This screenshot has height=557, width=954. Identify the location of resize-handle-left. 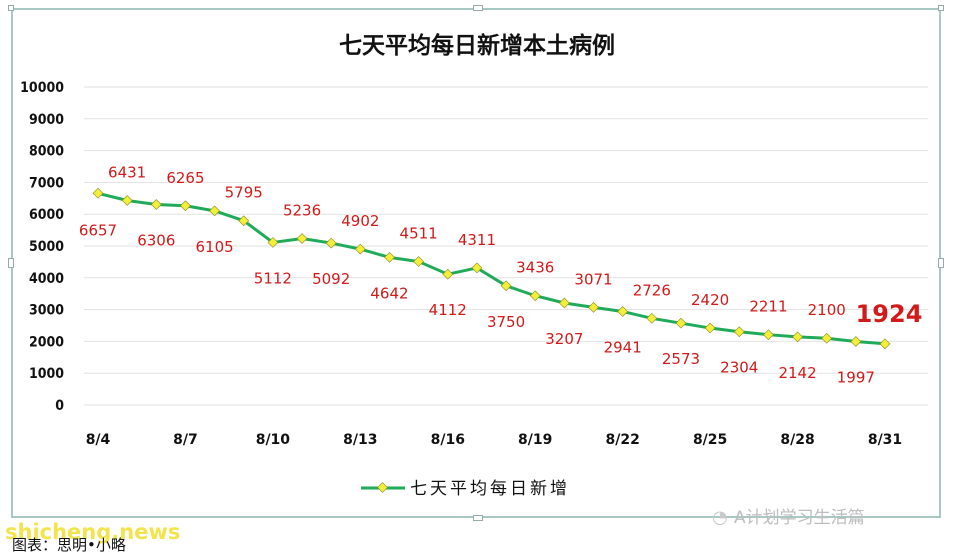
(11, 263).